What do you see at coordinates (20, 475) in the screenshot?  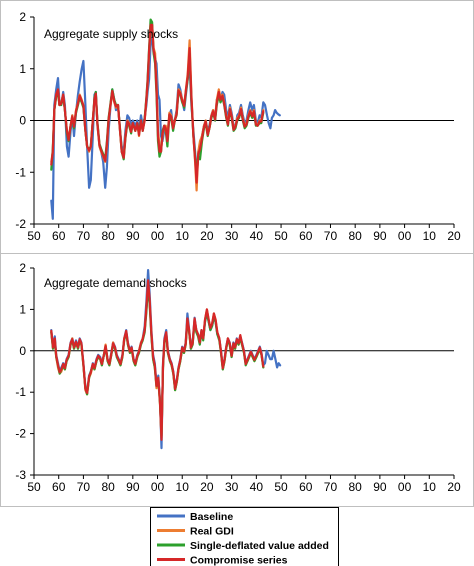 I see `y-tick-label: -3` at bounding box center [20, 475].